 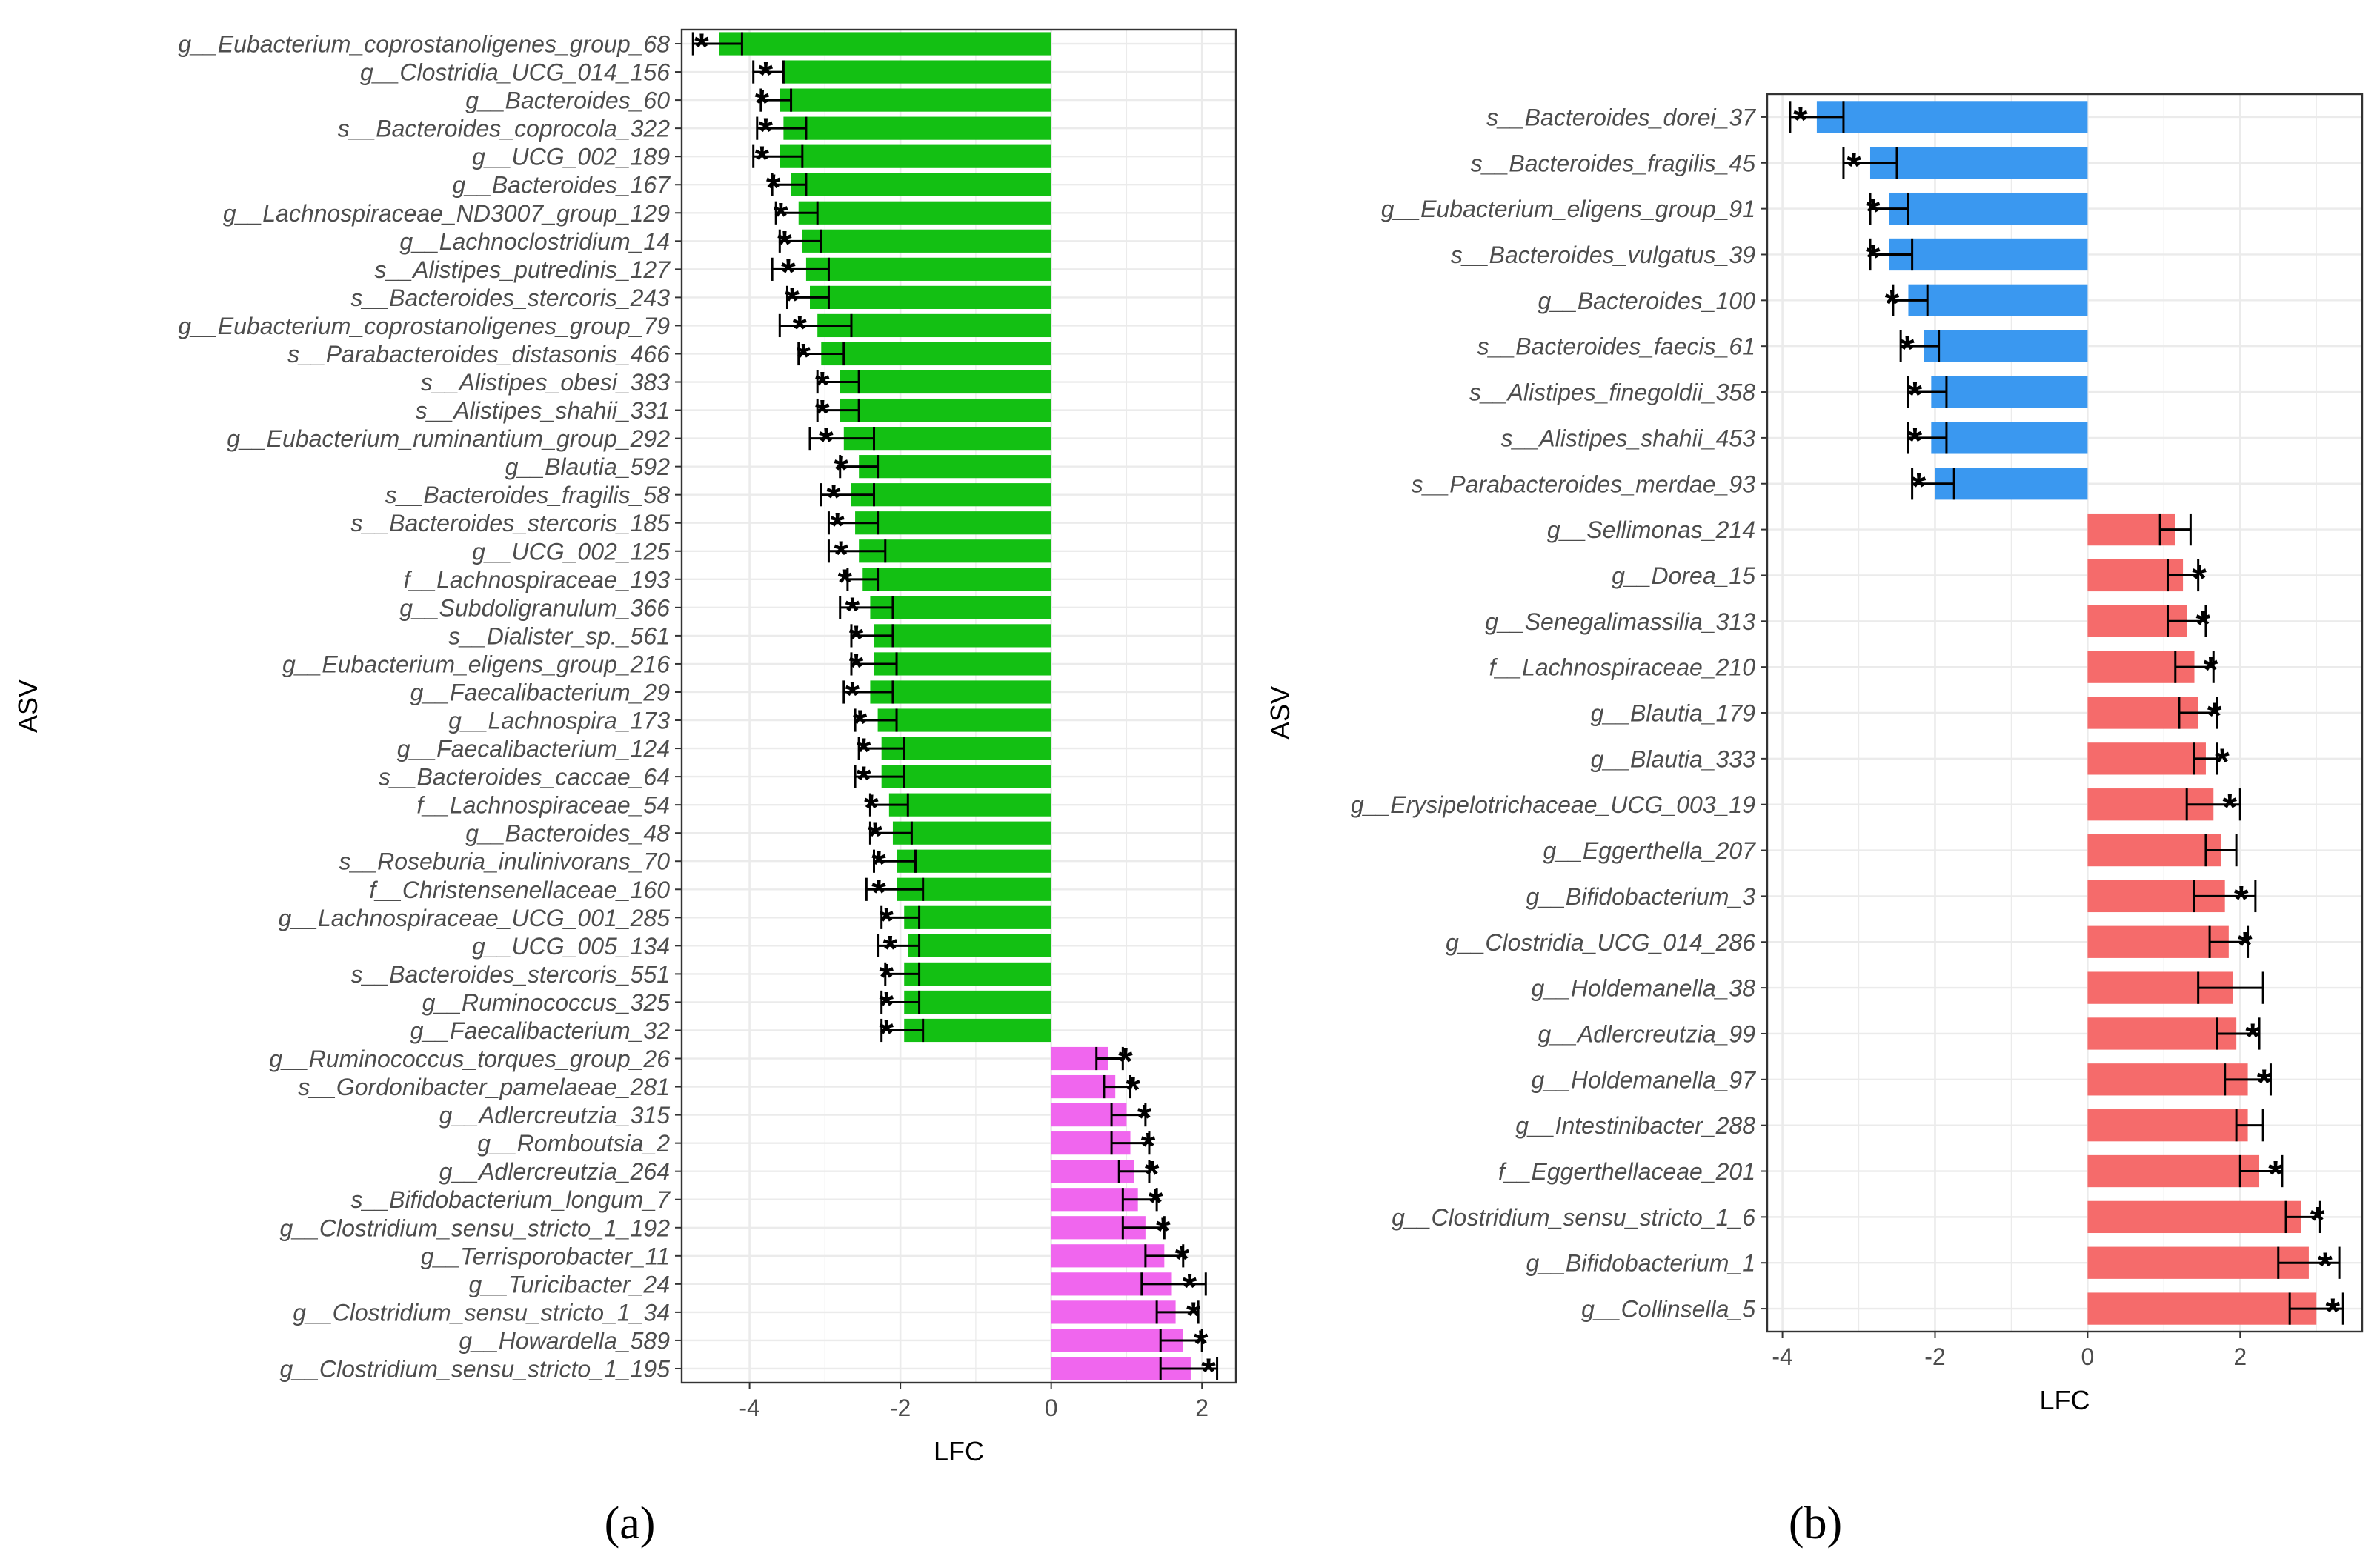 I want to click on category-label: s__Alistipes_obesi_383, so click(x=545, y=382).